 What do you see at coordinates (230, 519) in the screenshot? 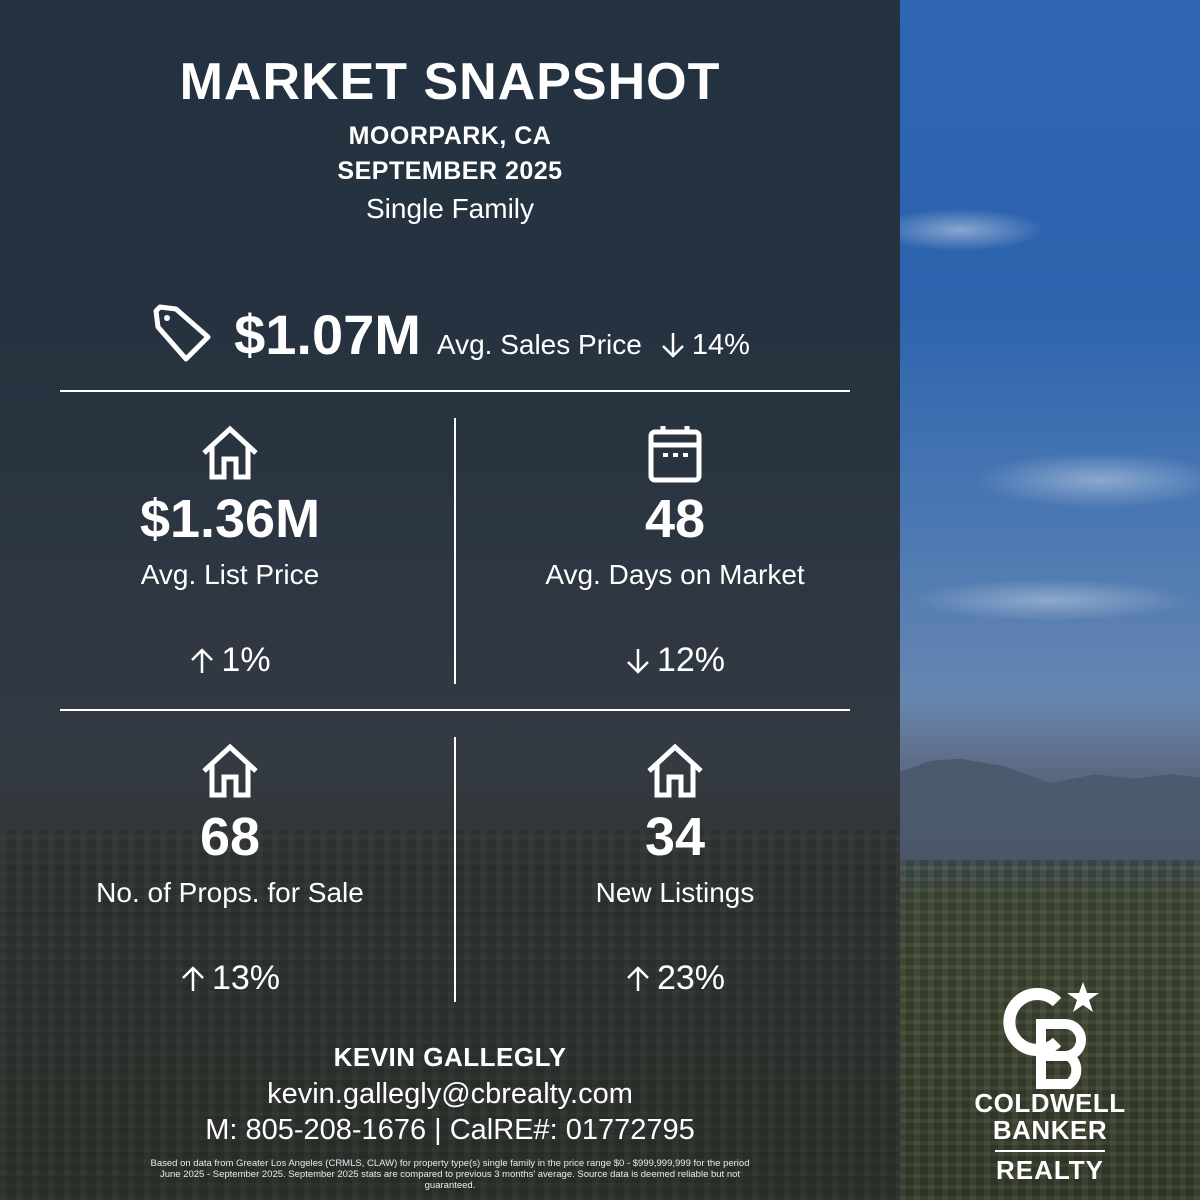
I see `stat-value: $1.36M` at bounding box center [230, 519].